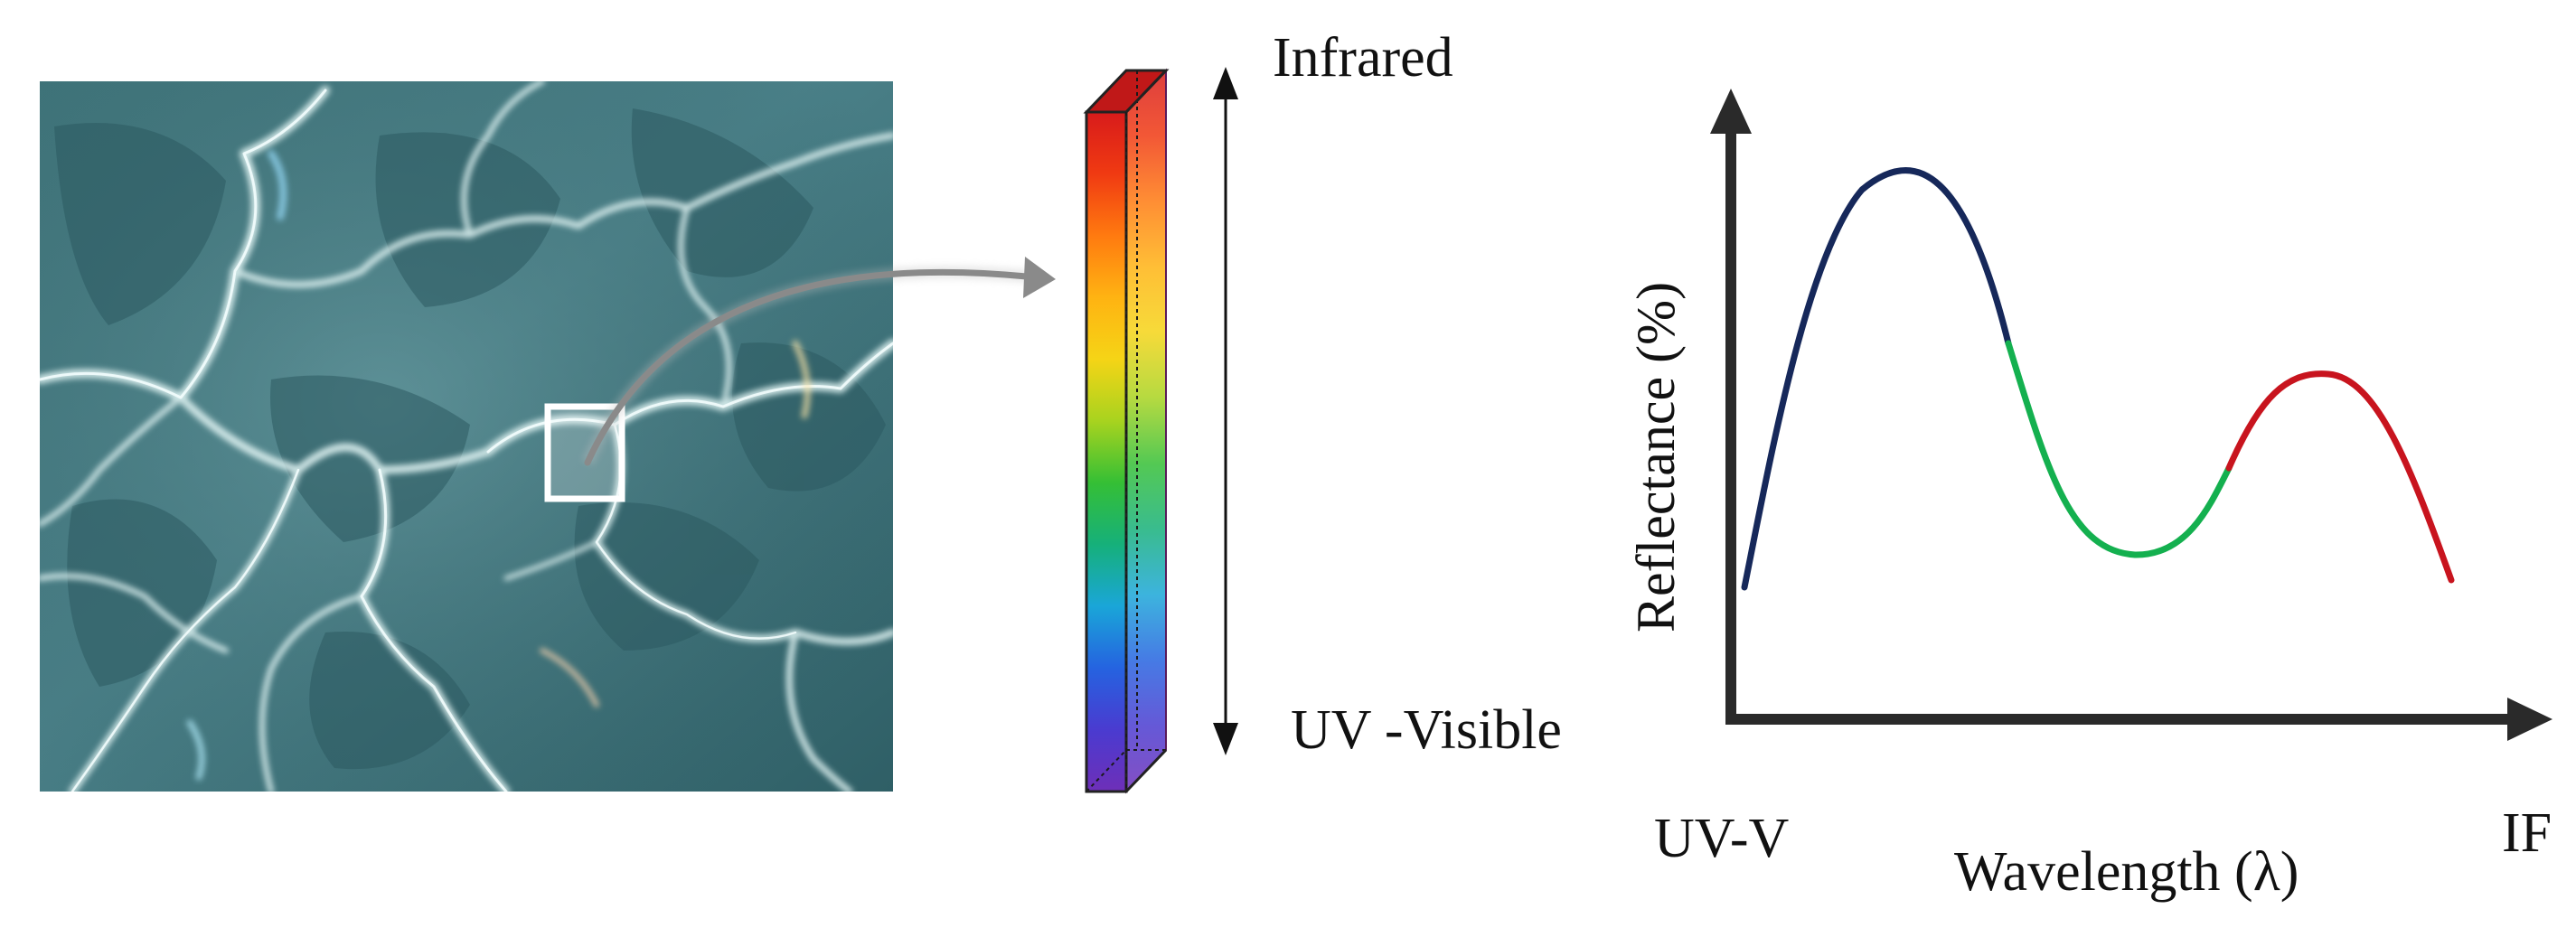 The width and height of the screenshot is (2576, 937). What do you see at coordinates (2340, 477) in the screenshot?
I see `curve-infrared-segment` at bounding box center [2340, 477].